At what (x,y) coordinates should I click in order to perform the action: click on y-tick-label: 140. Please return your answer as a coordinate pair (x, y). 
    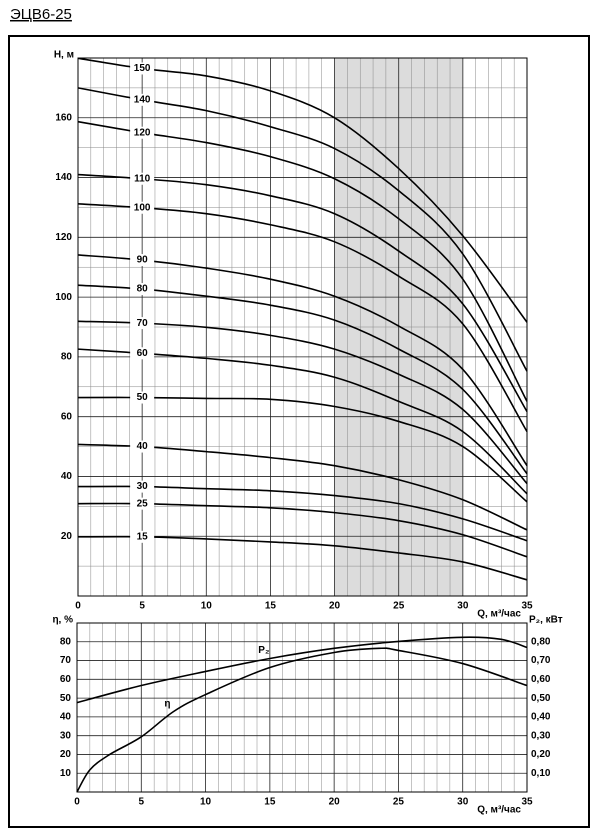
    Looking at the image, I should click on (63, 177).